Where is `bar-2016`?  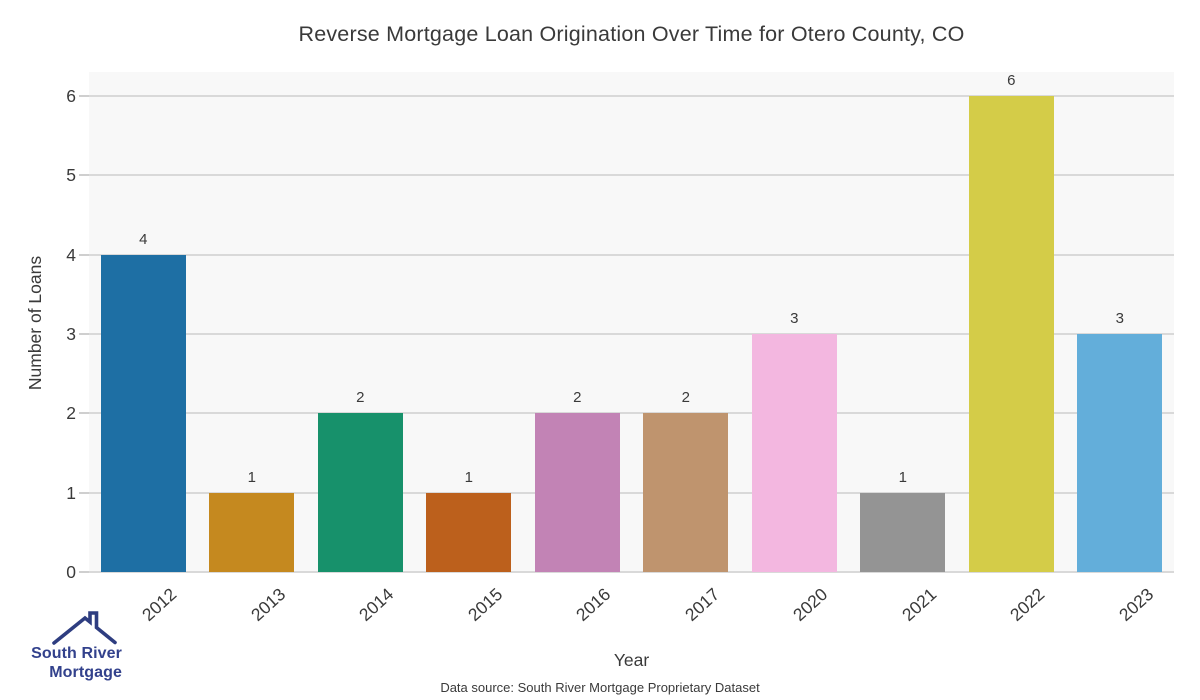 bar-2016 is located at coordinates (577, 492).